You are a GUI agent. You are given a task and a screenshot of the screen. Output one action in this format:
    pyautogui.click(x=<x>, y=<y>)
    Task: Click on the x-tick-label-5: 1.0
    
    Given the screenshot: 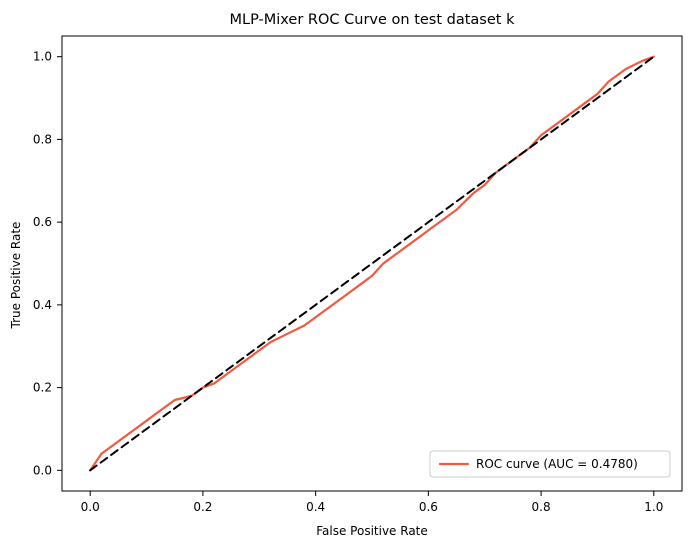 What is the action you would take?
    pyautogui.click(x=653, y=507)
    